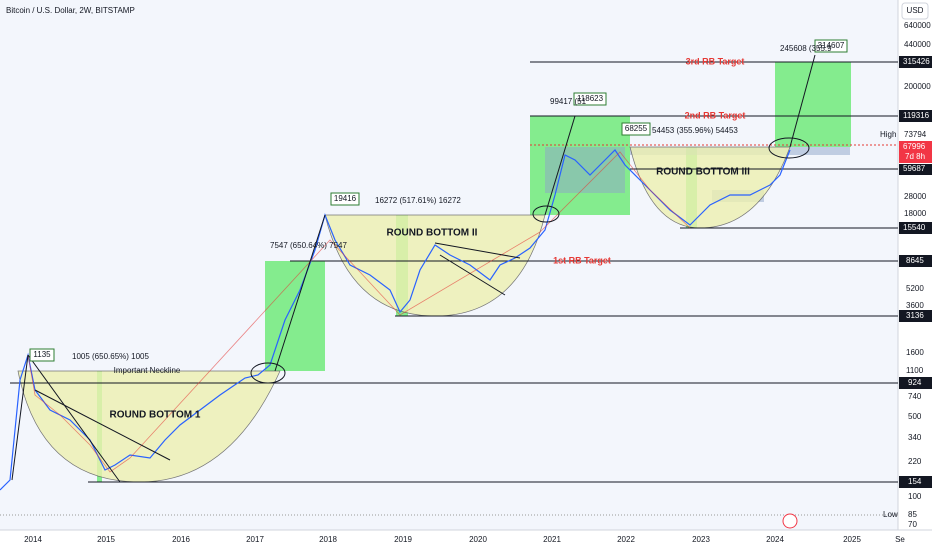 The height and width of the screenshot is (550, 932). Describe the element at coordinates (915, 370) in the screenshot. I see `price-label: 1100` at that location.